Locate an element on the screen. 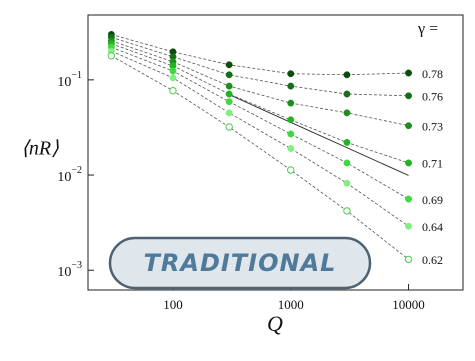 The width and height of the screenshot is (475, 361). legend-label: 0.73 is located at coordinates (432, 126).